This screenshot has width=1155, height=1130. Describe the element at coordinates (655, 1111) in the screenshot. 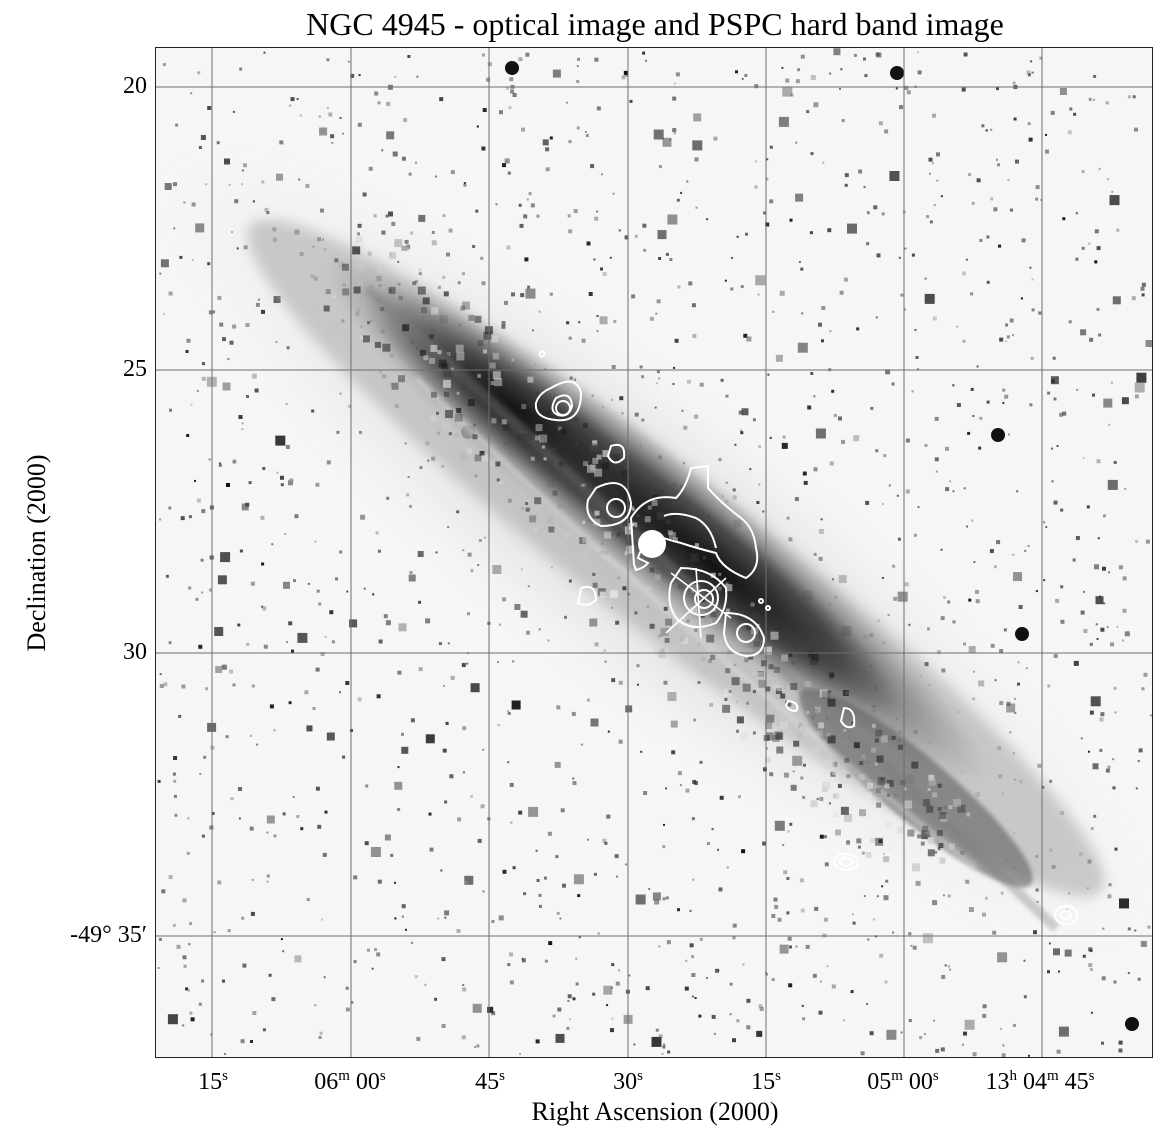

I see `x-axis-title: Right Ascension (2000)` at that location.